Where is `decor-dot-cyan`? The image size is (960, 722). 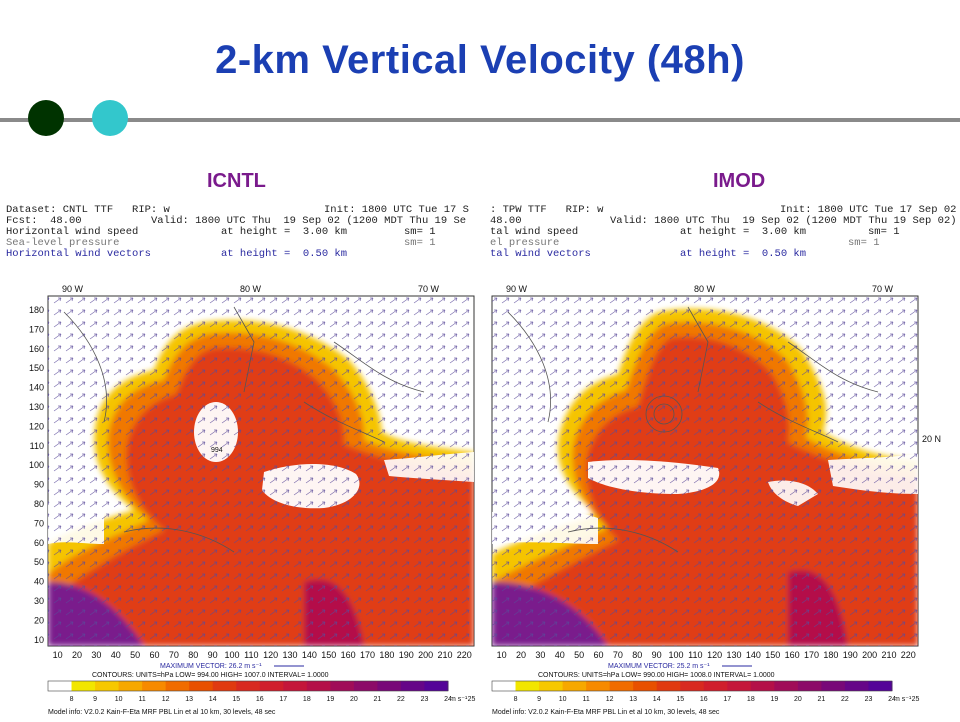
decor-dot-cyan is located at coordinates (110, 118).